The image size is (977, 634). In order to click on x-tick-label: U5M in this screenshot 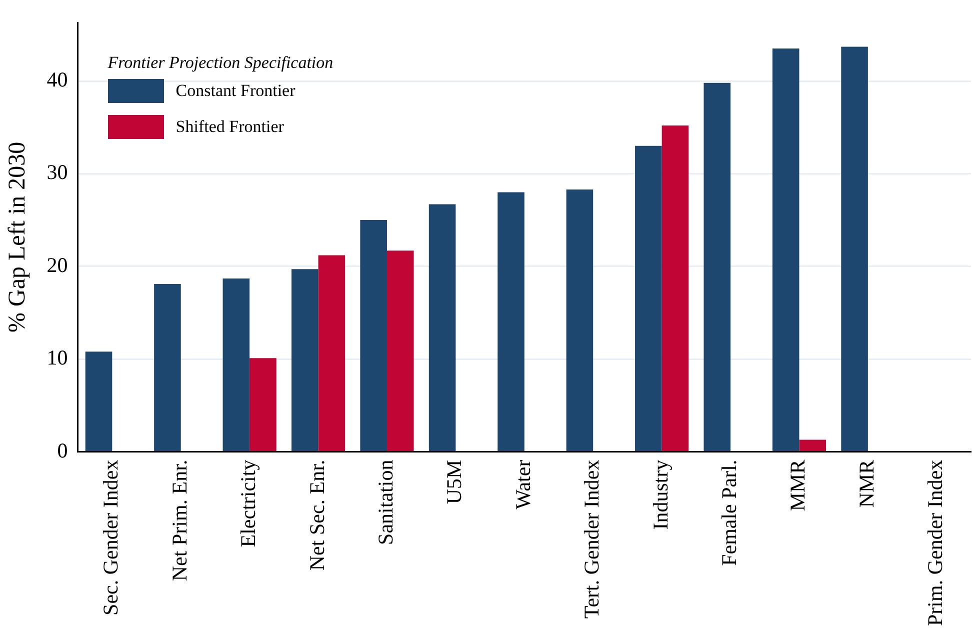, I will do `click(454, 481)`.